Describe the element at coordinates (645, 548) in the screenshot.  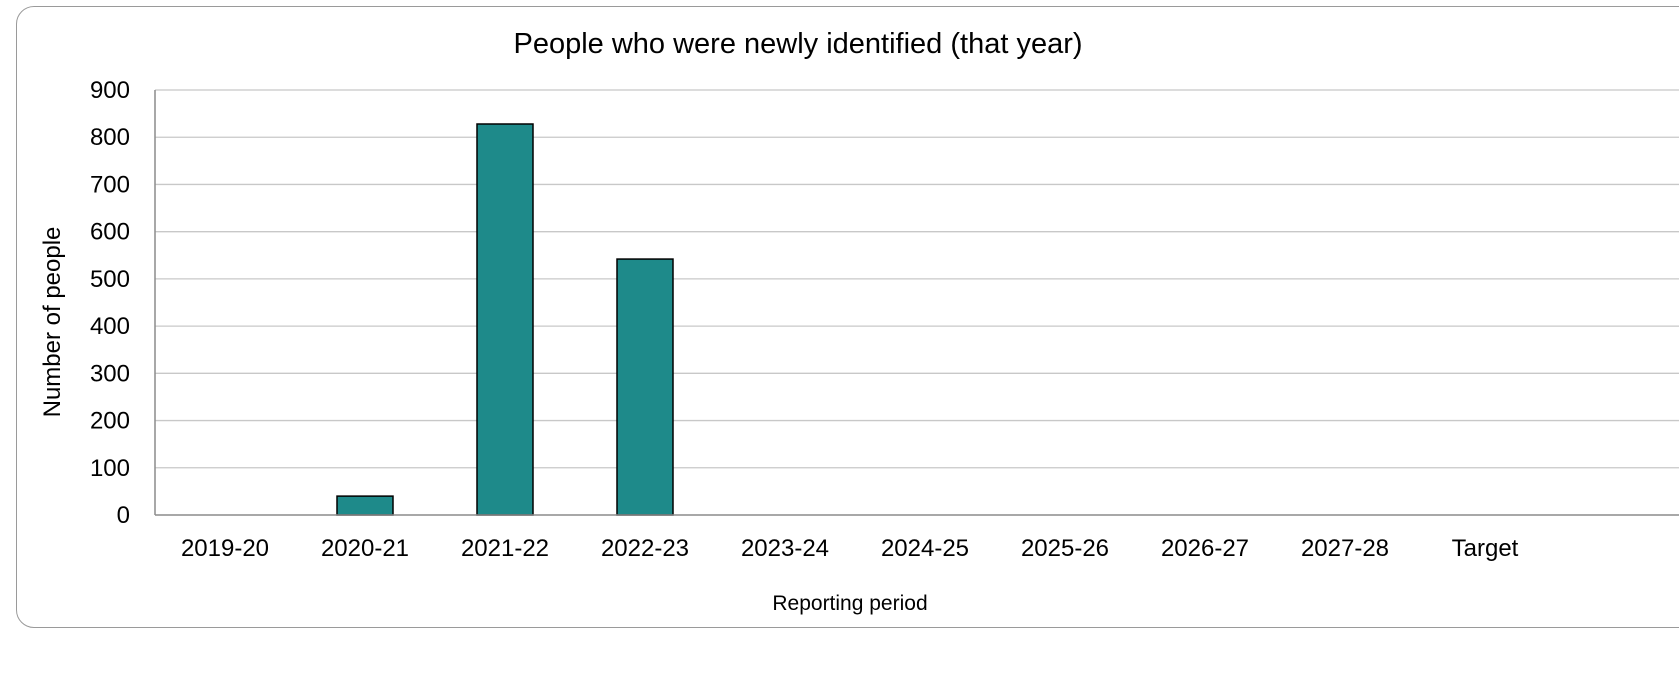
I see `x-tick-label: 2022-23` at that location.